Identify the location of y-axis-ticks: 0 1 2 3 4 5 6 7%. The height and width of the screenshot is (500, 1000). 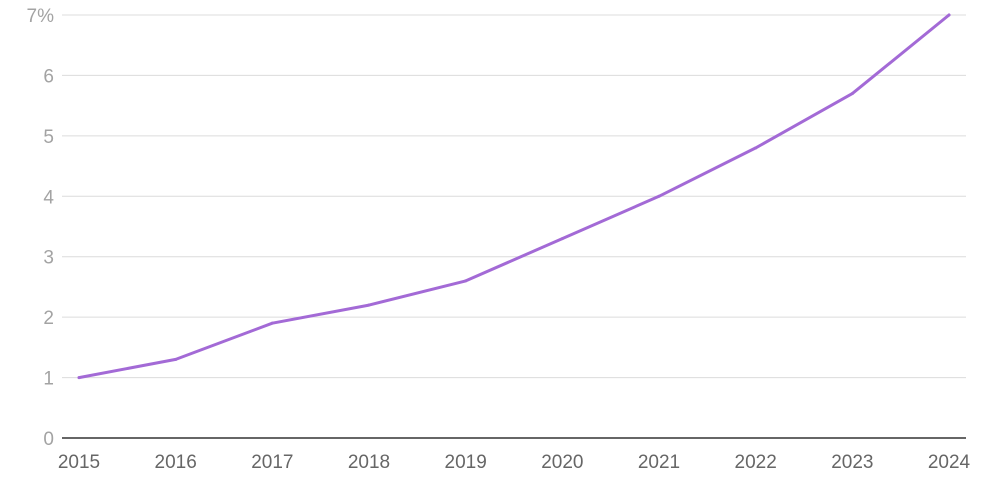
(41, 228).